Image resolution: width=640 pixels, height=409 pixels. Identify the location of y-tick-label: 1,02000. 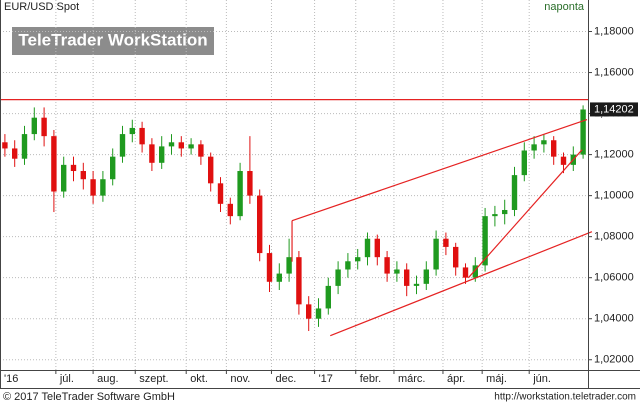
(614, 360).